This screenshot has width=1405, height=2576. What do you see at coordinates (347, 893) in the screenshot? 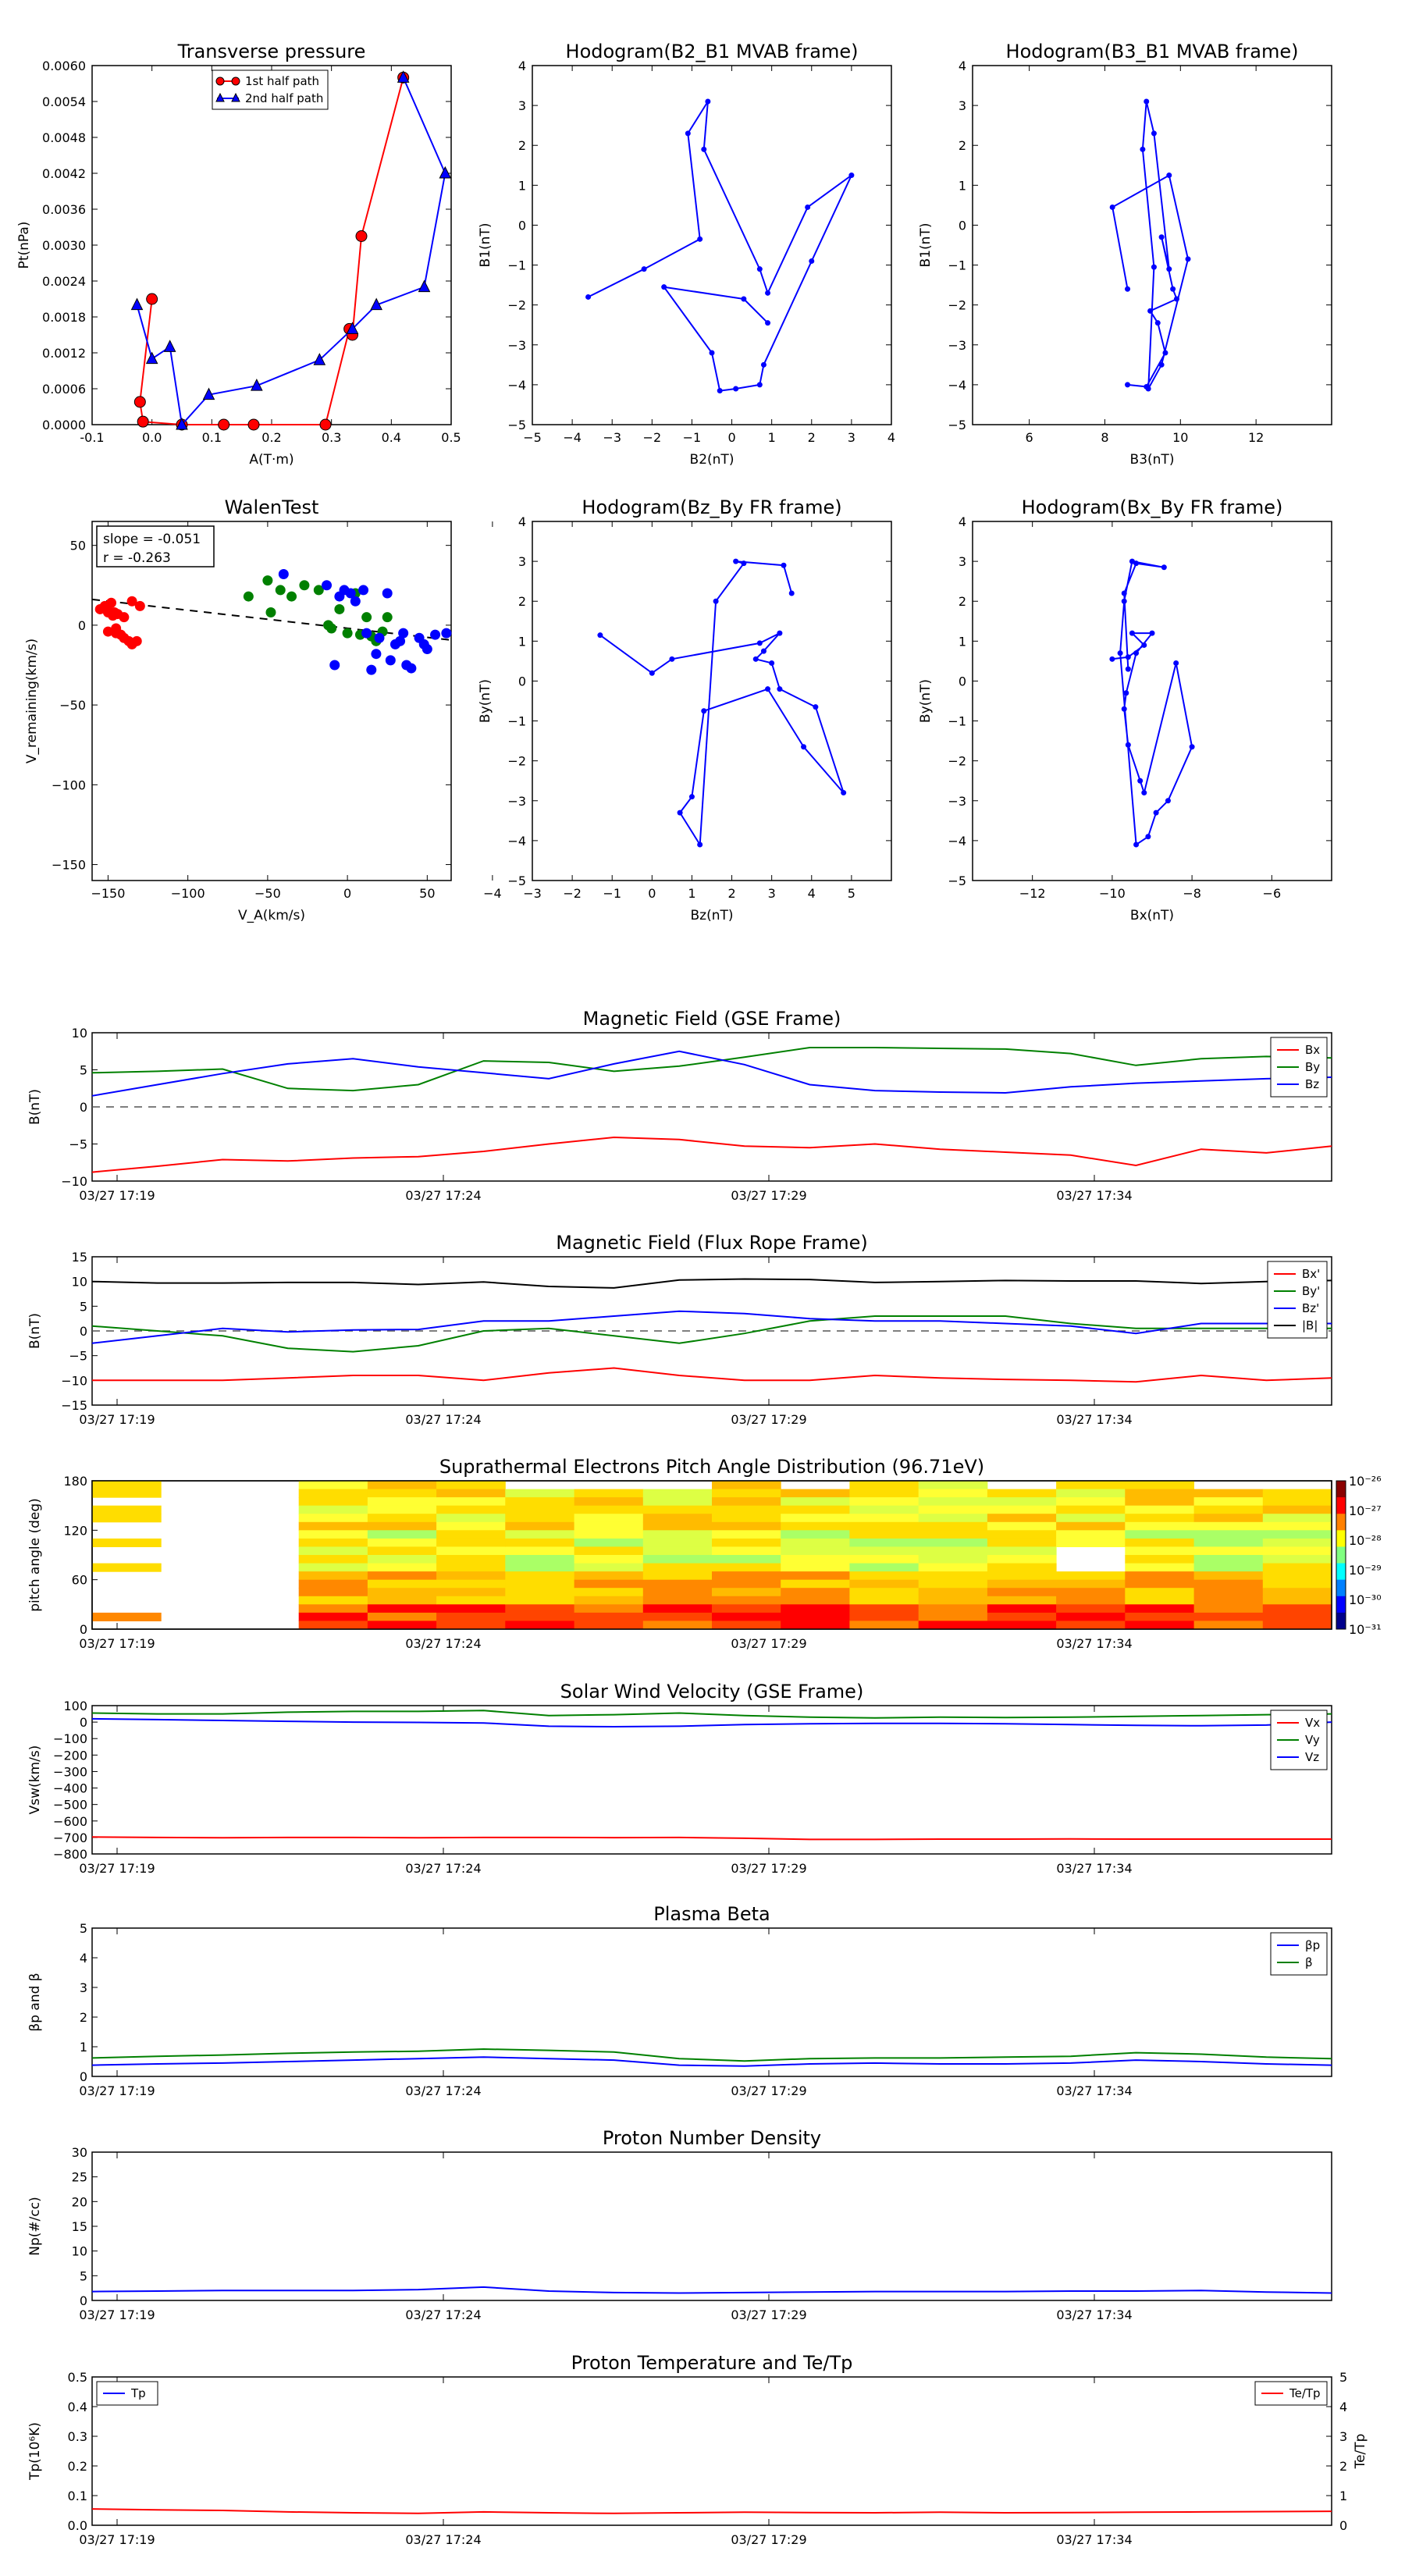
I see `walen-xtick-label: 0` at bounding box center [347, 893].